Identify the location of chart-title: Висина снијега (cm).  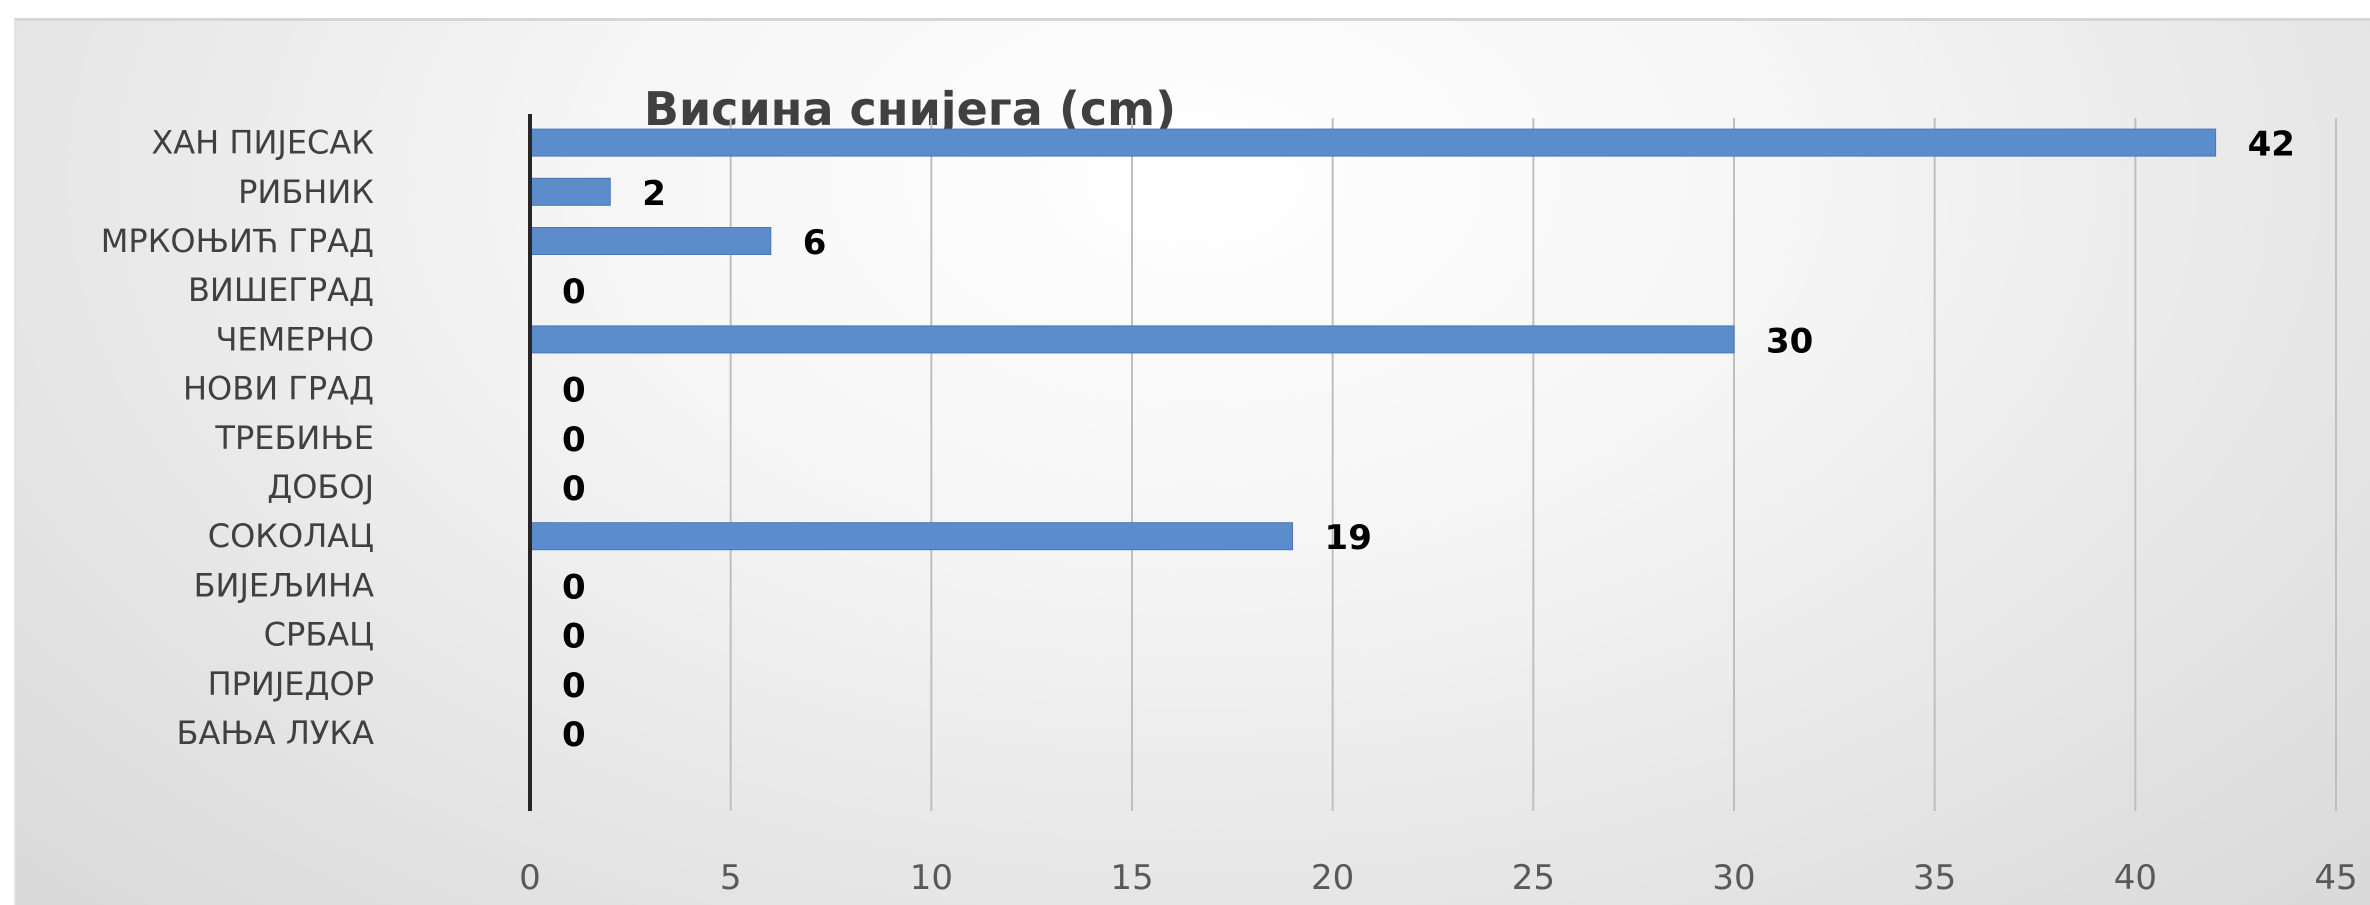
(910, 109).